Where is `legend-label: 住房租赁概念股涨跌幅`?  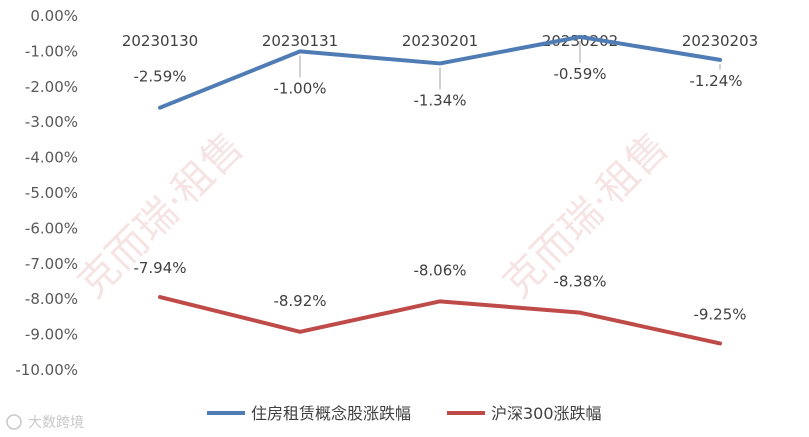
legend-label: 住房租赁概念股涨跌幅 is located at coordinates (331, 413).